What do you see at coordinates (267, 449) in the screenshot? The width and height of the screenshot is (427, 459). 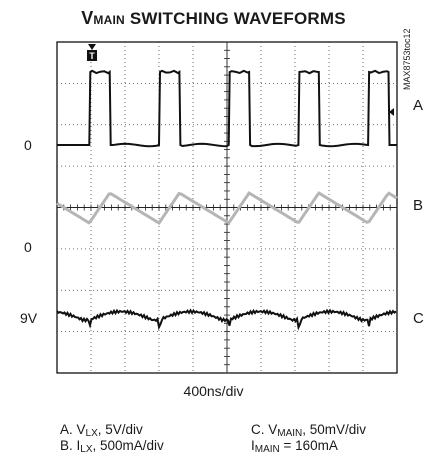 I see `legend-d-sub: MAIN` at bounding box center [267, 449].